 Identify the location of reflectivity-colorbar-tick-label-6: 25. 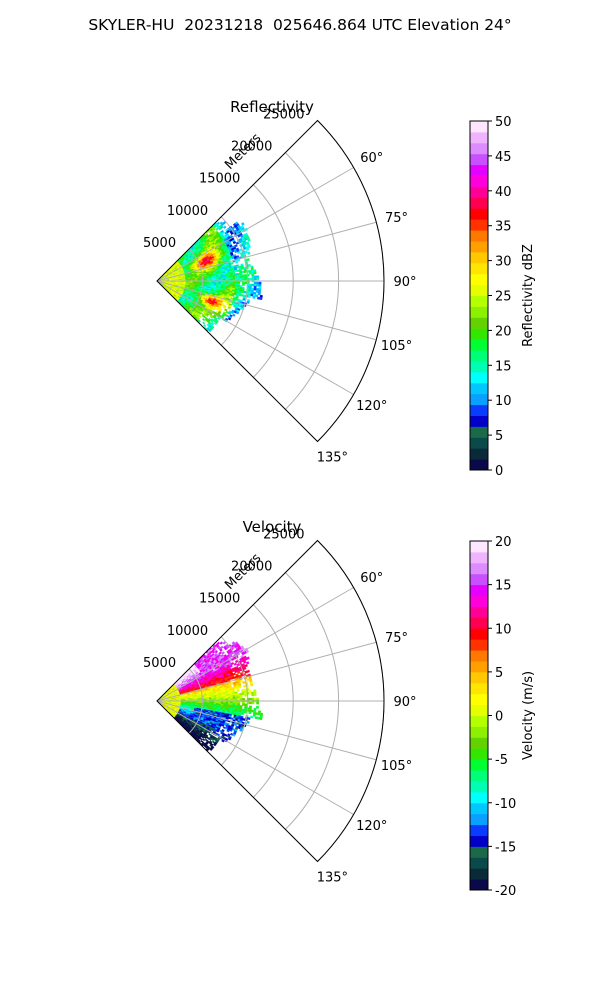
(503, 297).